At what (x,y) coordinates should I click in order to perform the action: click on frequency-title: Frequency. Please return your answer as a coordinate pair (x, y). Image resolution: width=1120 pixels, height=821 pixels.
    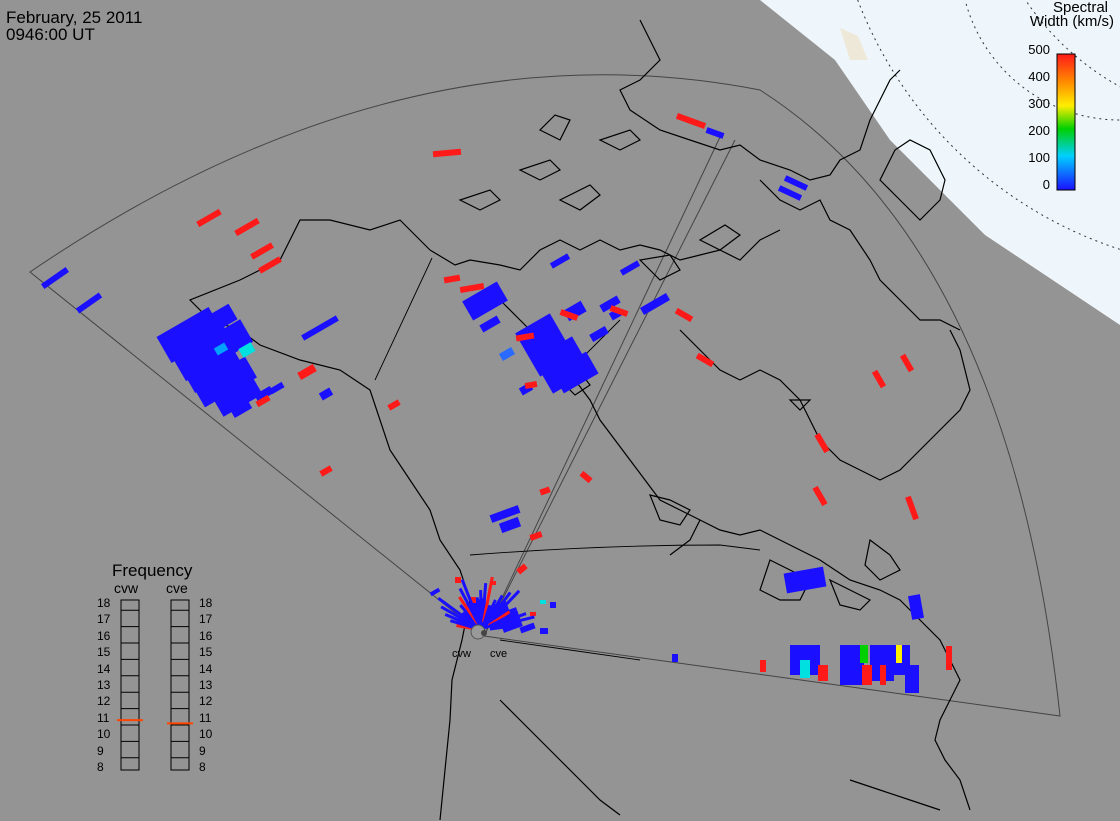
    Looking at the image, I should click on (152, 570).